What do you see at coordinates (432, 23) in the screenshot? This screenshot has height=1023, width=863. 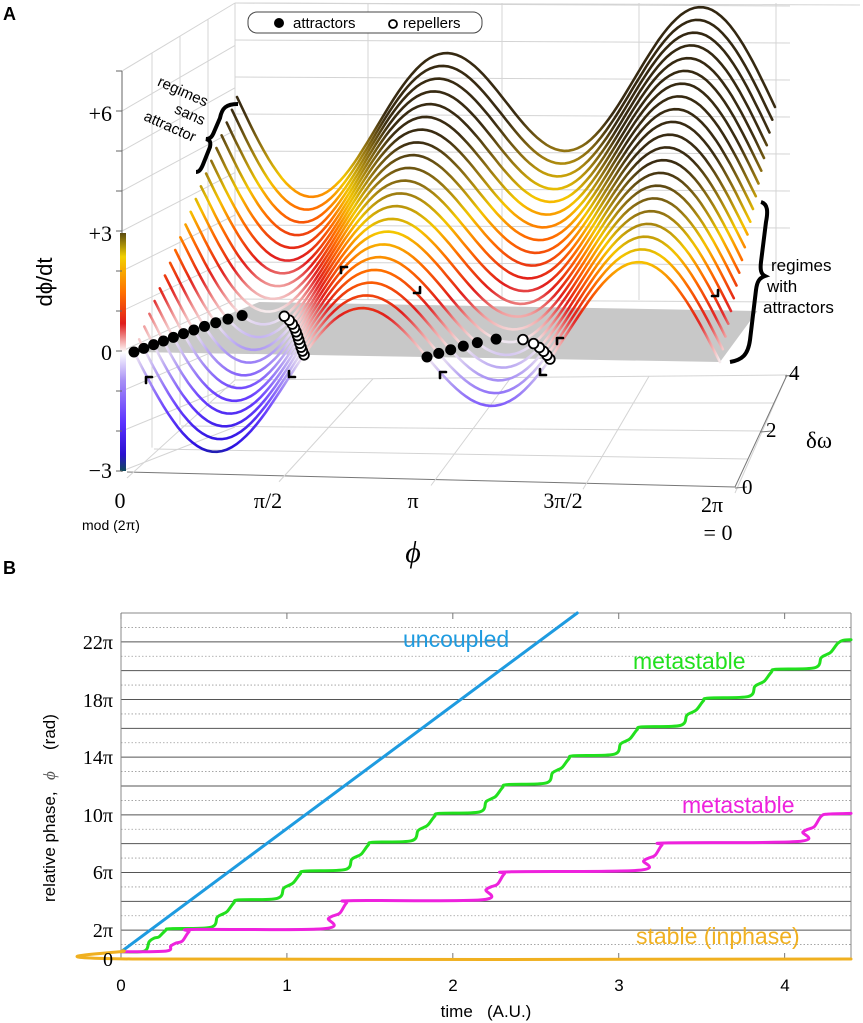 I see `legend-repellers: repellers` at bounding box center [432, 23].